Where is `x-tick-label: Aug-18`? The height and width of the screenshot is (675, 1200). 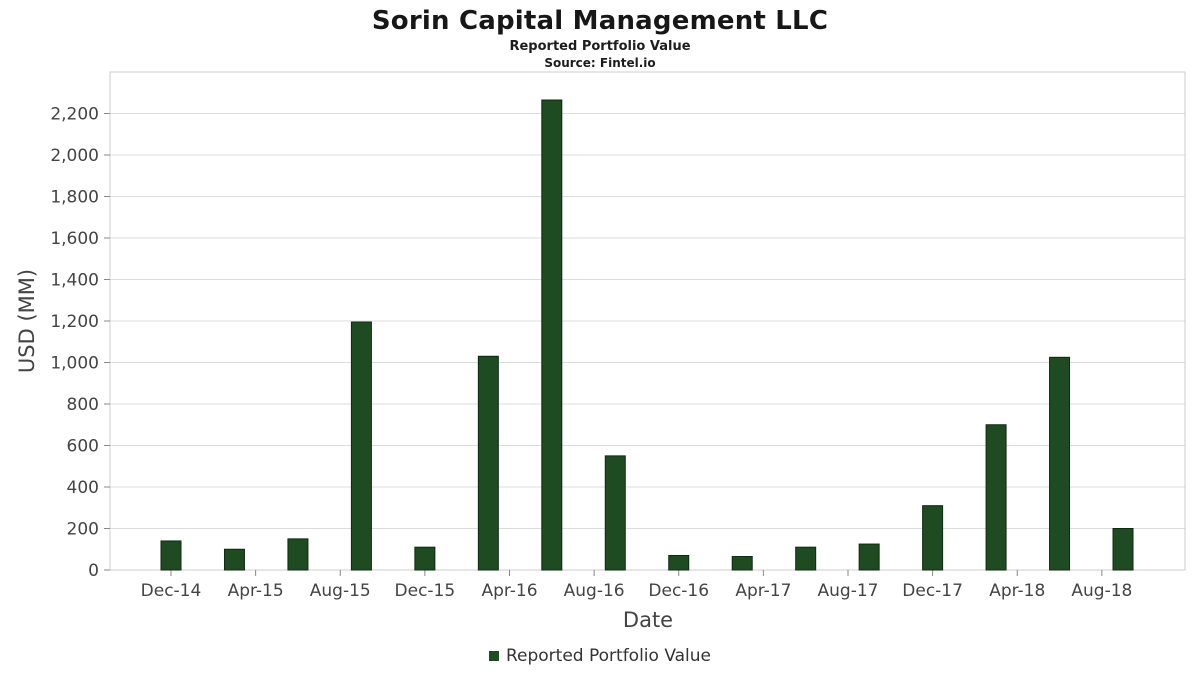
x-tick-label: Aug-18 is located at coordinates (1101, 591).